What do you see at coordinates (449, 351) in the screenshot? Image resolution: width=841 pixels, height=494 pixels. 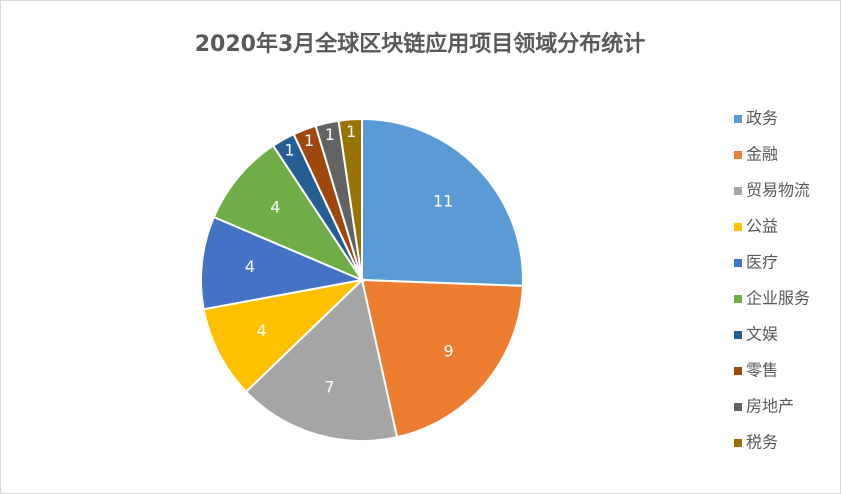 I see `data-label: 9` at bounding box center [449, 351].